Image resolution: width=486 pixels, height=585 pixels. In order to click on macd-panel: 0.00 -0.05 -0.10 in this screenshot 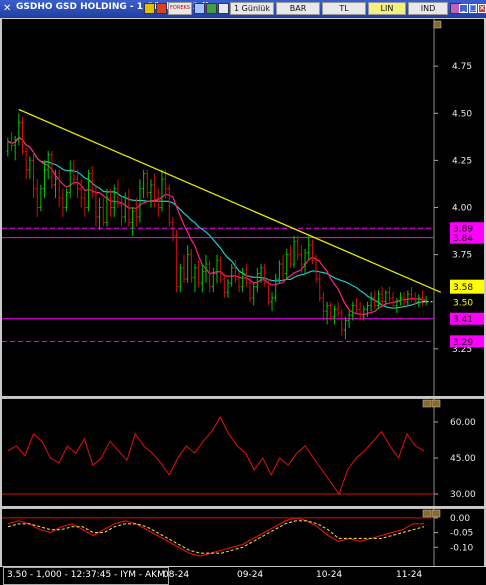, I will do `click(243, 537)`.